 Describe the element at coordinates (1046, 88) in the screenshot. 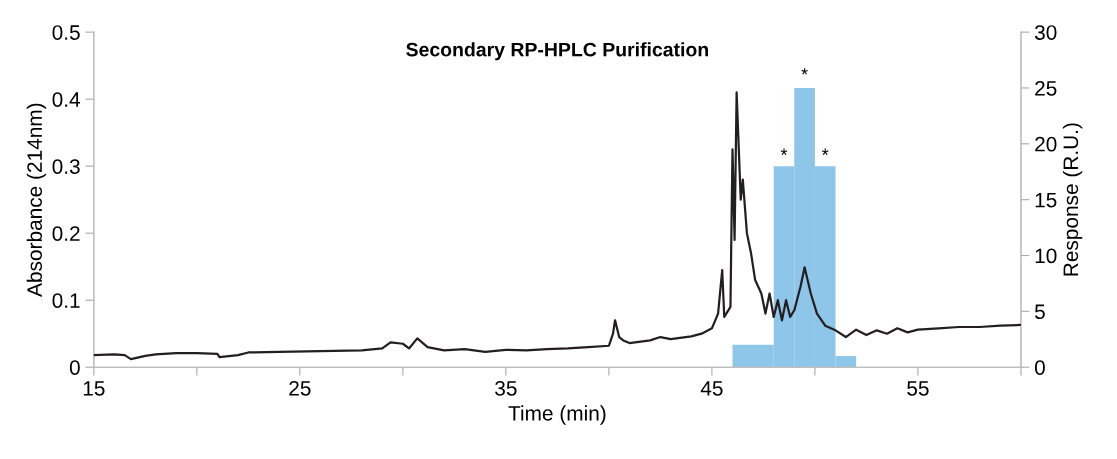

I see `y2-tick-label: 25` at that location.